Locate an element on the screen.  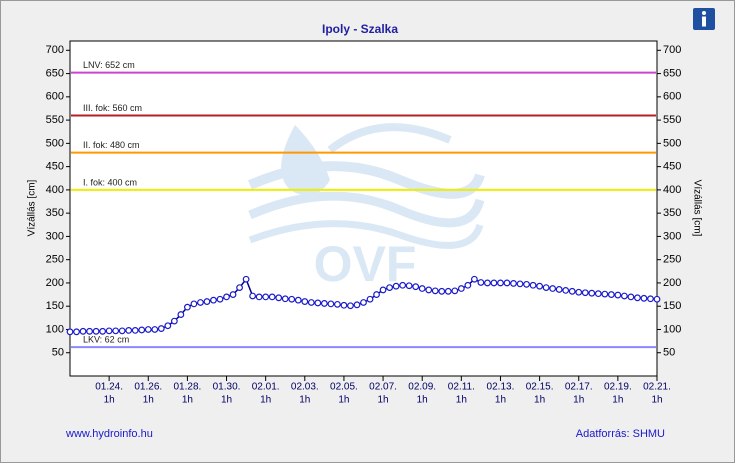
y2-tick-label: 450 is located at coordinates (672, 167).